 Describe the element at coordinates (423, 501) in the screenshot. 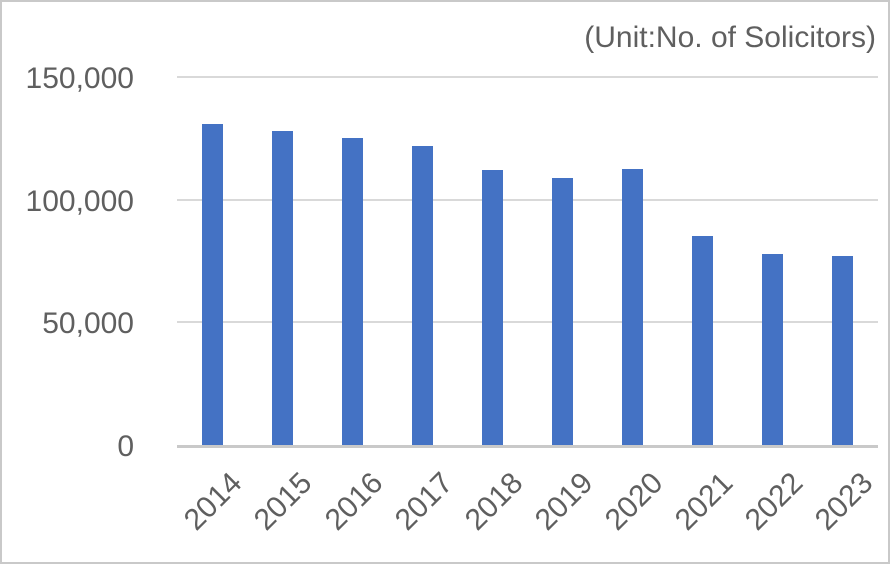

I see `x-axis-label: 2017` at that location.